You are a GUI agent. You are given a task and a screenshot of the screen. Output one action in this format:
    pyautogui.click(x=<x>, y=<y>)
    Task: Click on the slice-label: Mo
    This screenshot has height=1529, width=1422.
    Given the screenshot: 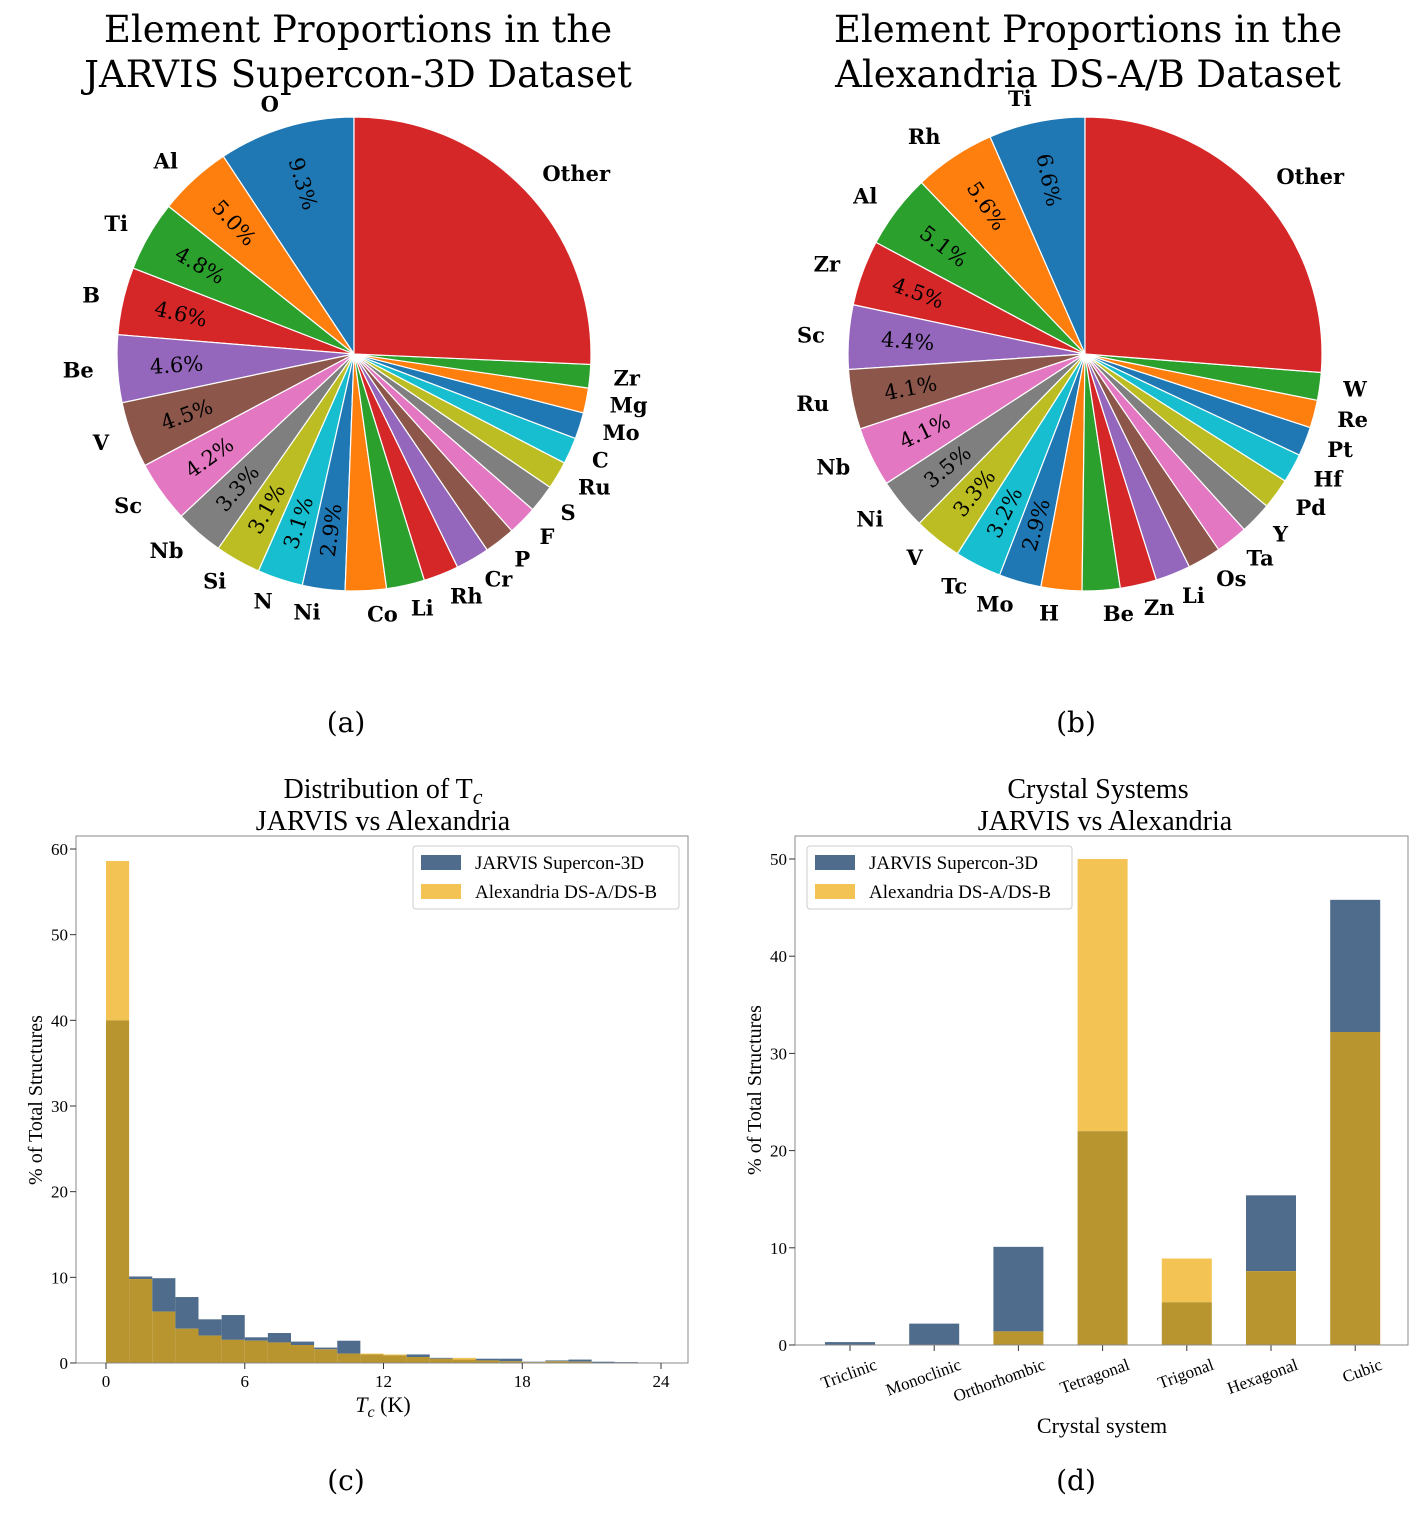 What is the action you would take?
    pyautogui.click(x=620, y=432)
    